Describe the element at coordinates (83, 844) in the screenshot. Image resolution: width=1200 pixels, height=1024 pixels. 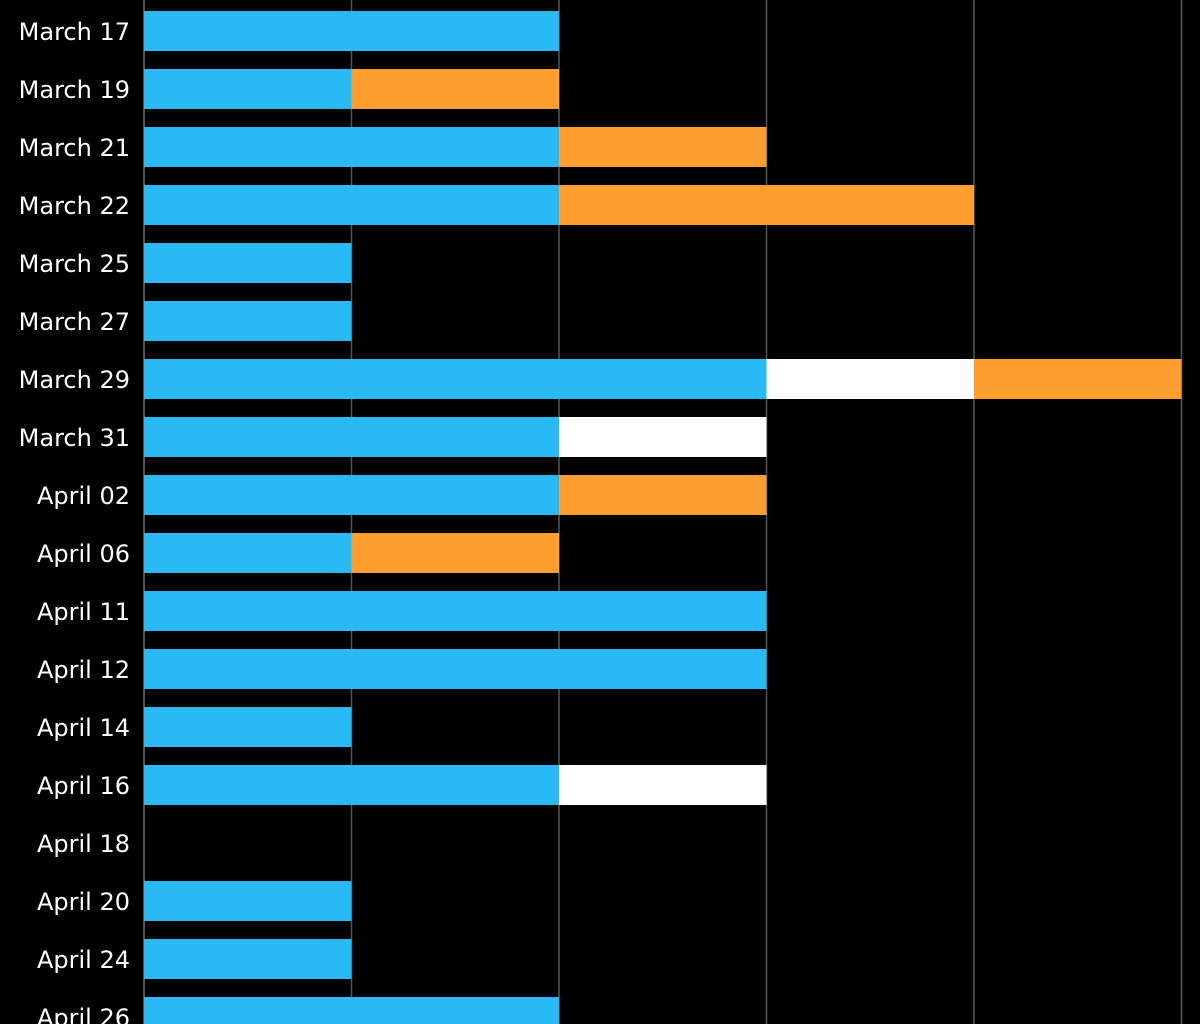
I see `category-label: April 18` at that location.